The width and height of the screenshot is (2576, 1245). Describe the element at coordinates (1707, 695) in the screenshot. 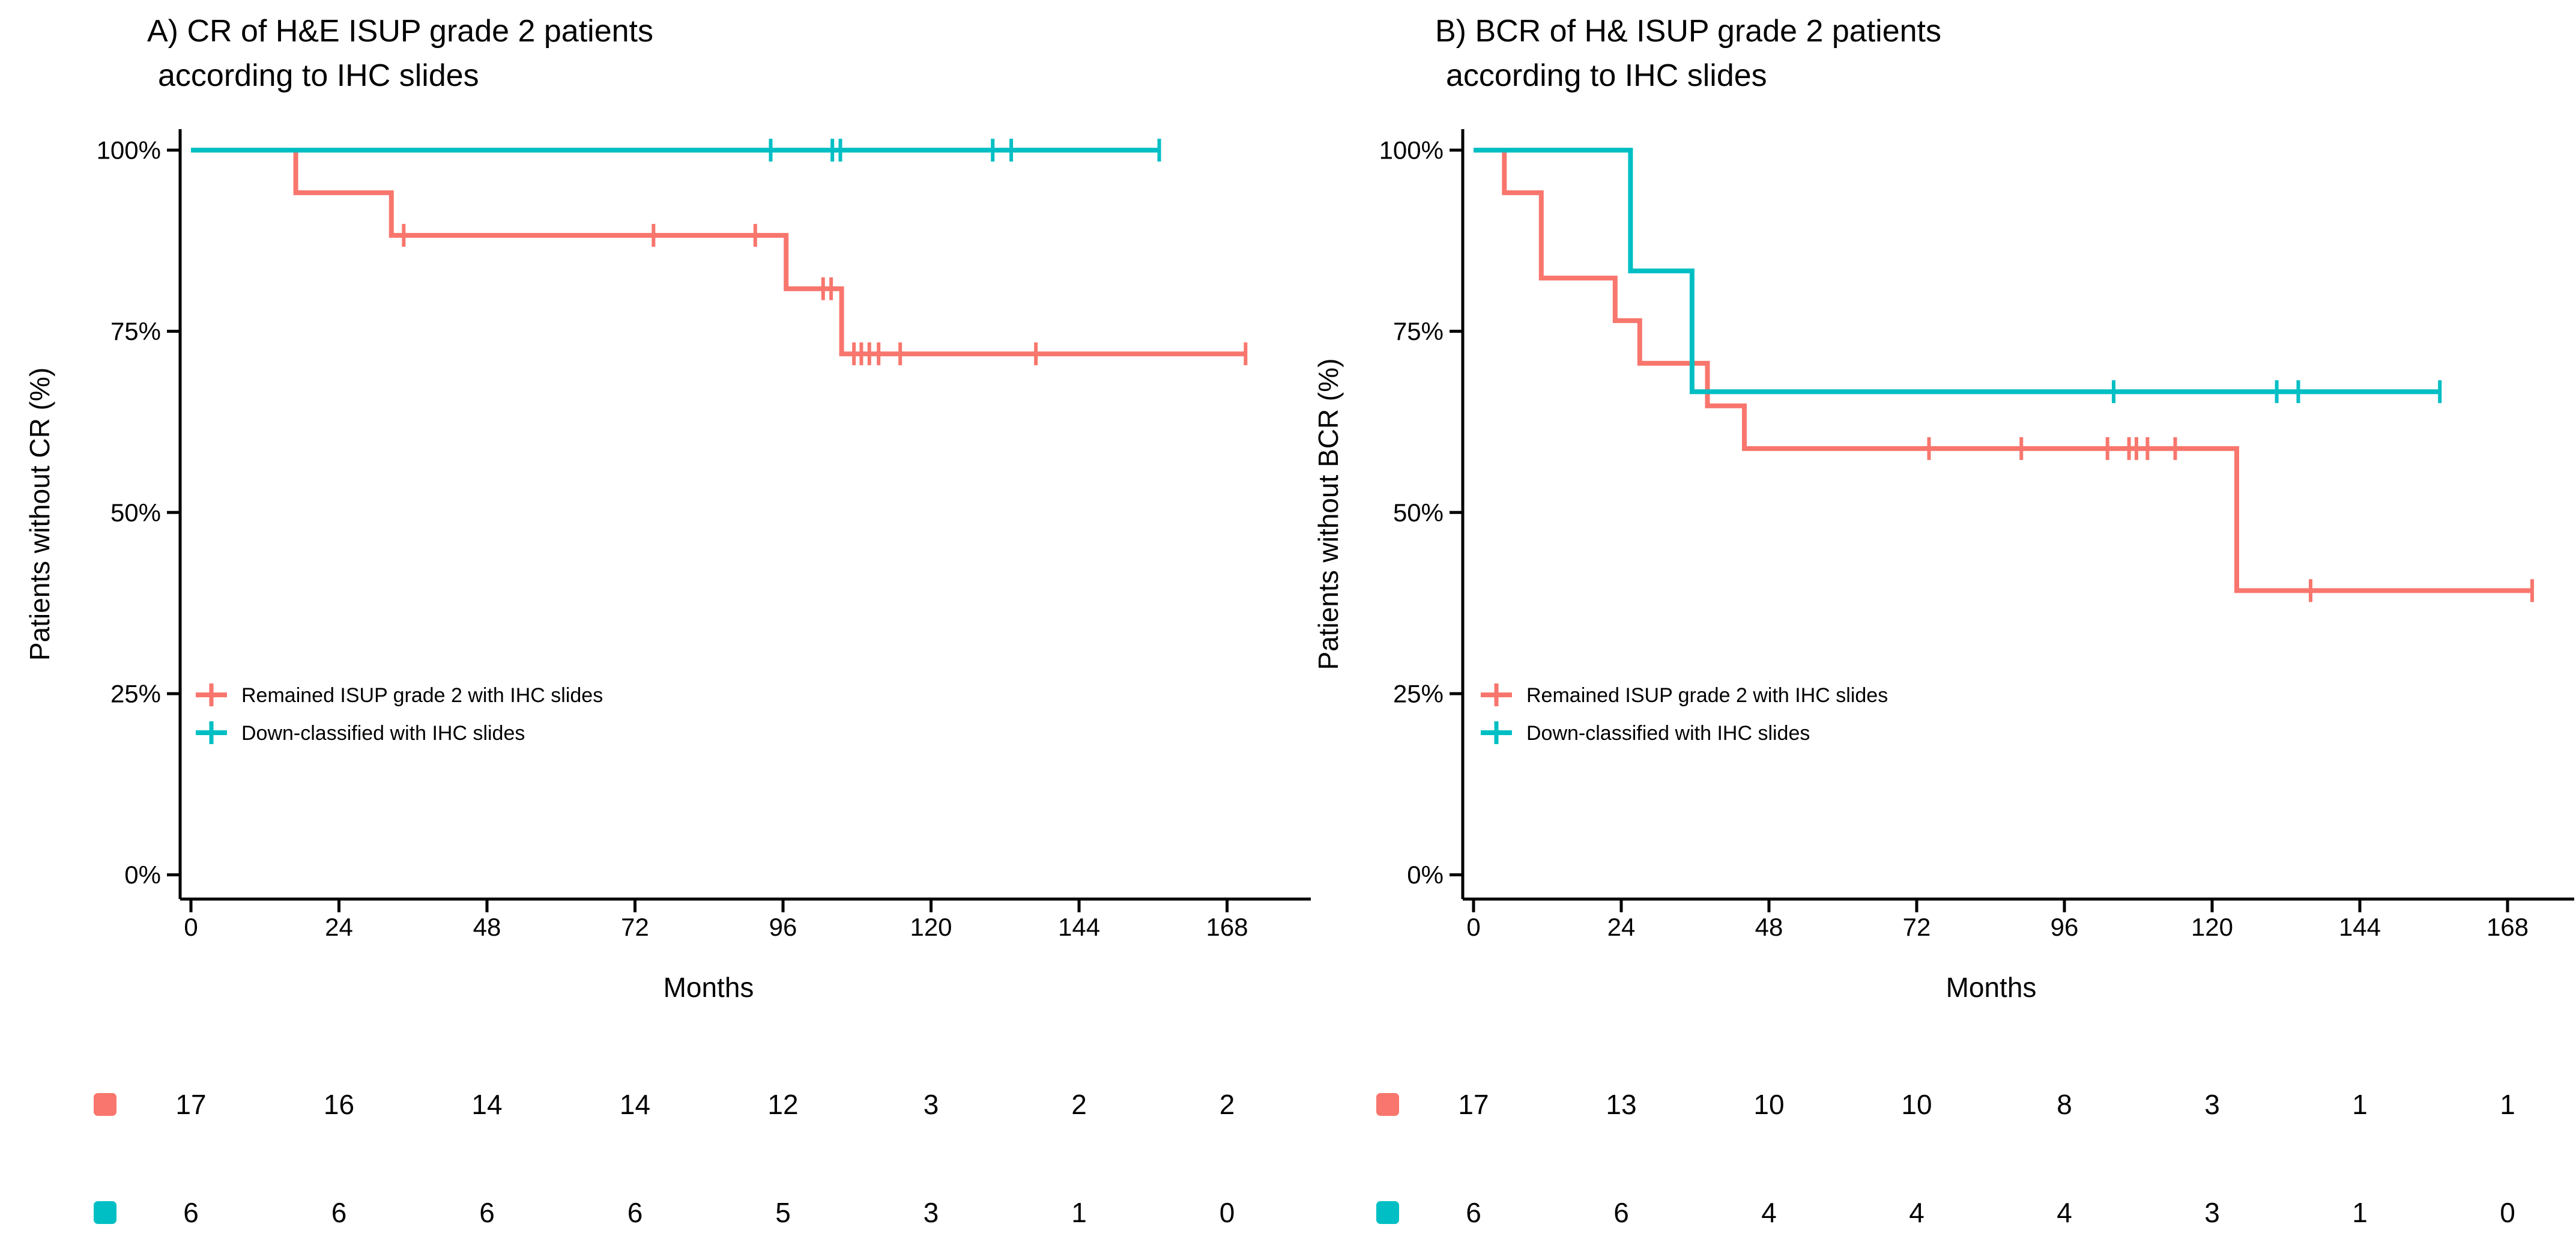

I see `panel-b-legend-label-remained: Remained ISUP grade 2 with IHC slides` at that location.